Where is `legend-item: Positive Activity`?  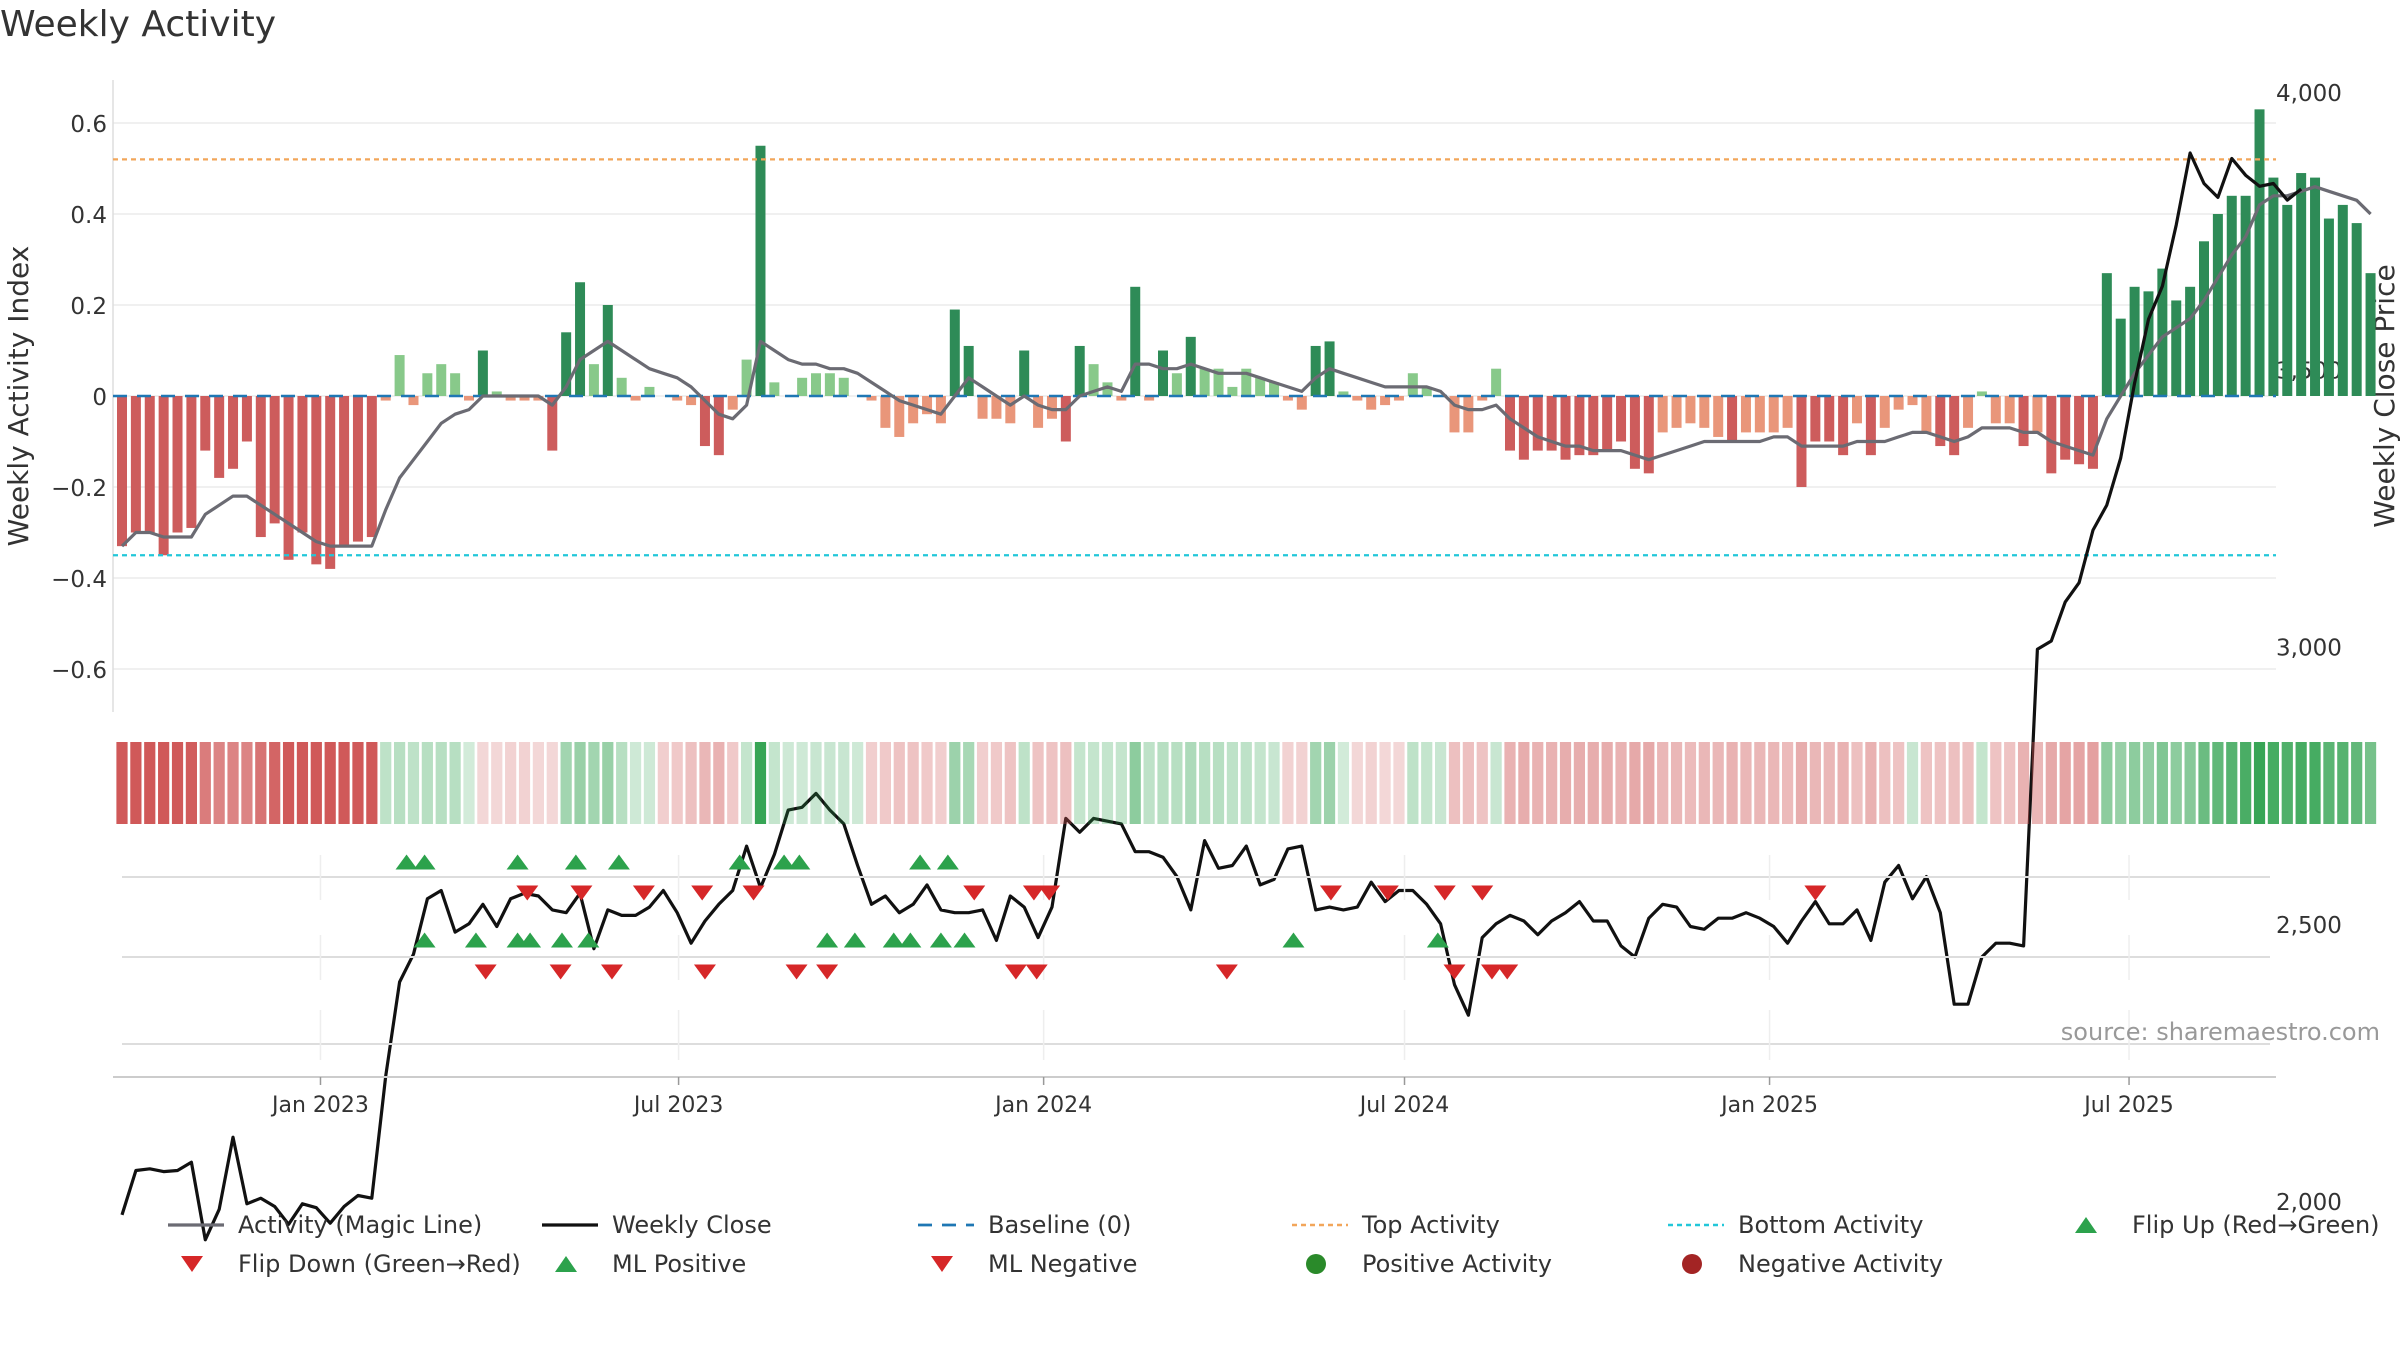
legend-item: Positive Activity is located at coordinates (1429, 1264).